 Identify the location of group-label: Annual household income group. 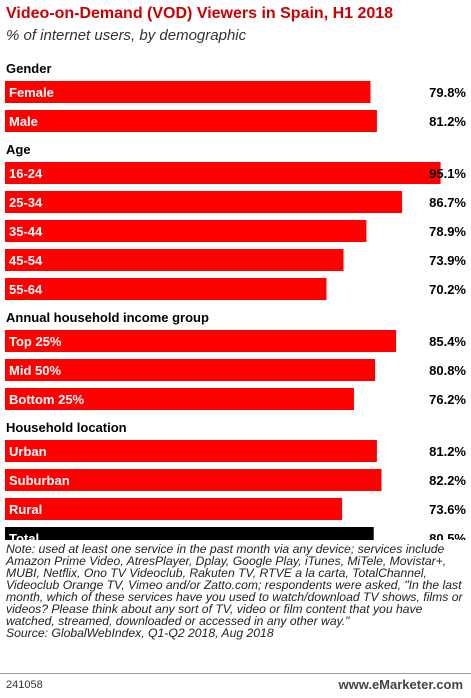
(107, 317).